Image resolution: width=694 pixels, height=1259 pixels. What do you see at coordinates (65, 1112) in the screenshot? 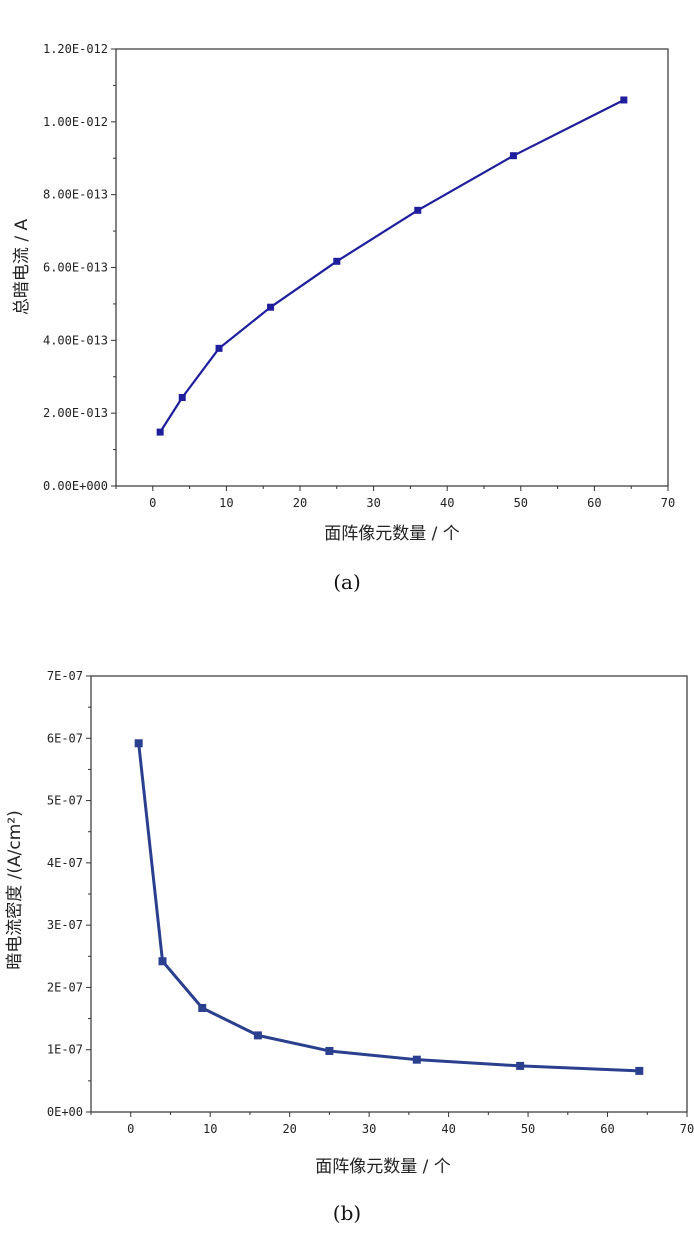
I see `y-tick-label: 0E+00` at bounding box center [65, 1112].